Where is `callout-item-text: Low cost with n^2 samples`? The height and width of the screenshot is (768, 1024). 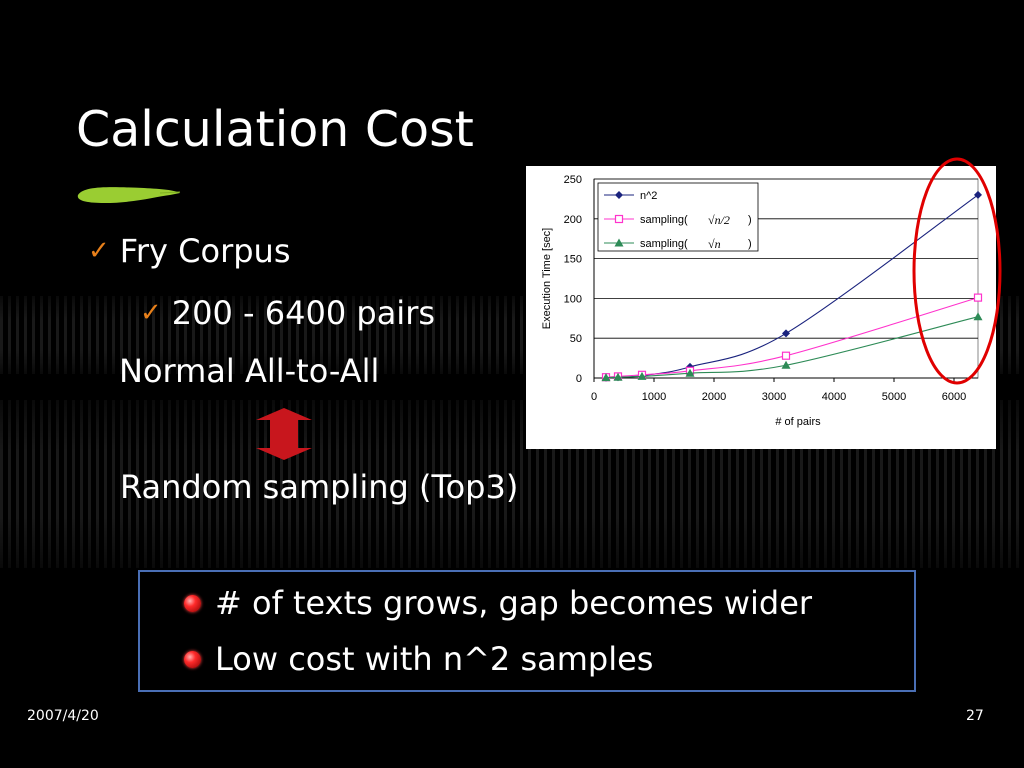
callout-item-text: Low cost with n^2 samples is located at coordinates (434, 659).